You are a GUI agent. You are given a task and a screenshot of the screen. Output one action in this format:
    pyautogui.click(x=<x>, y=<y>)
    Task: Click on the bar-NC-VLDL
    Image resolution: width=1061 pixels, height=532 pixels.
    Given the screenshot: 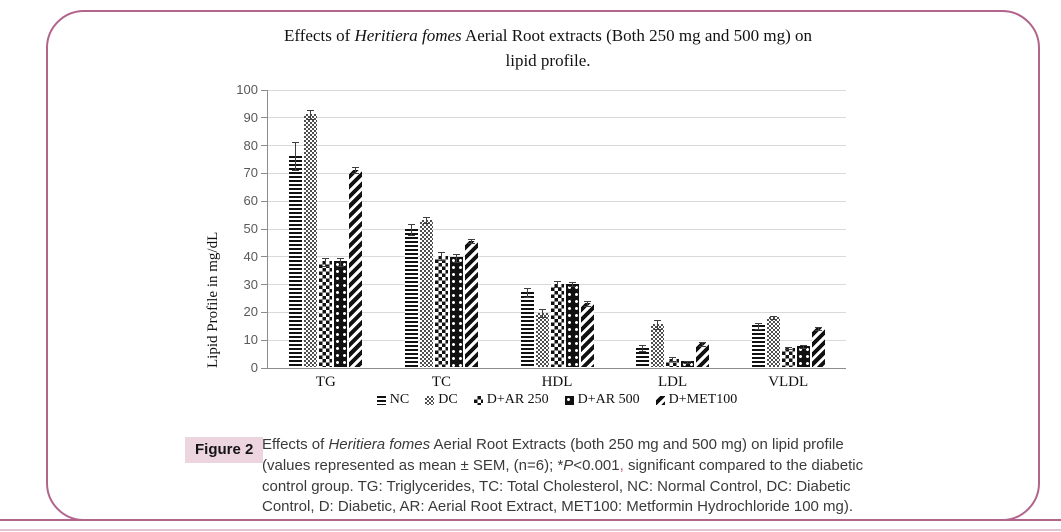 What is the action you would take?
    pyautogui.click(x=758, y=346)
    